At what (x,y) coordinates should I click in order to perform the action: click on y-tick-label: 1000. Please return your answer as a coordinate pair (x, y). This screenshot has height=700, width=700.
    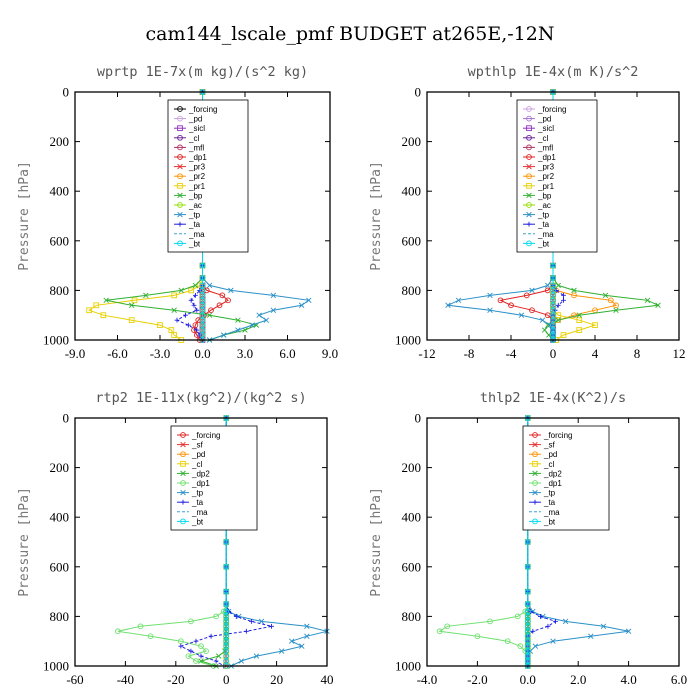
    Looking at the image, I should click on (408, 340).